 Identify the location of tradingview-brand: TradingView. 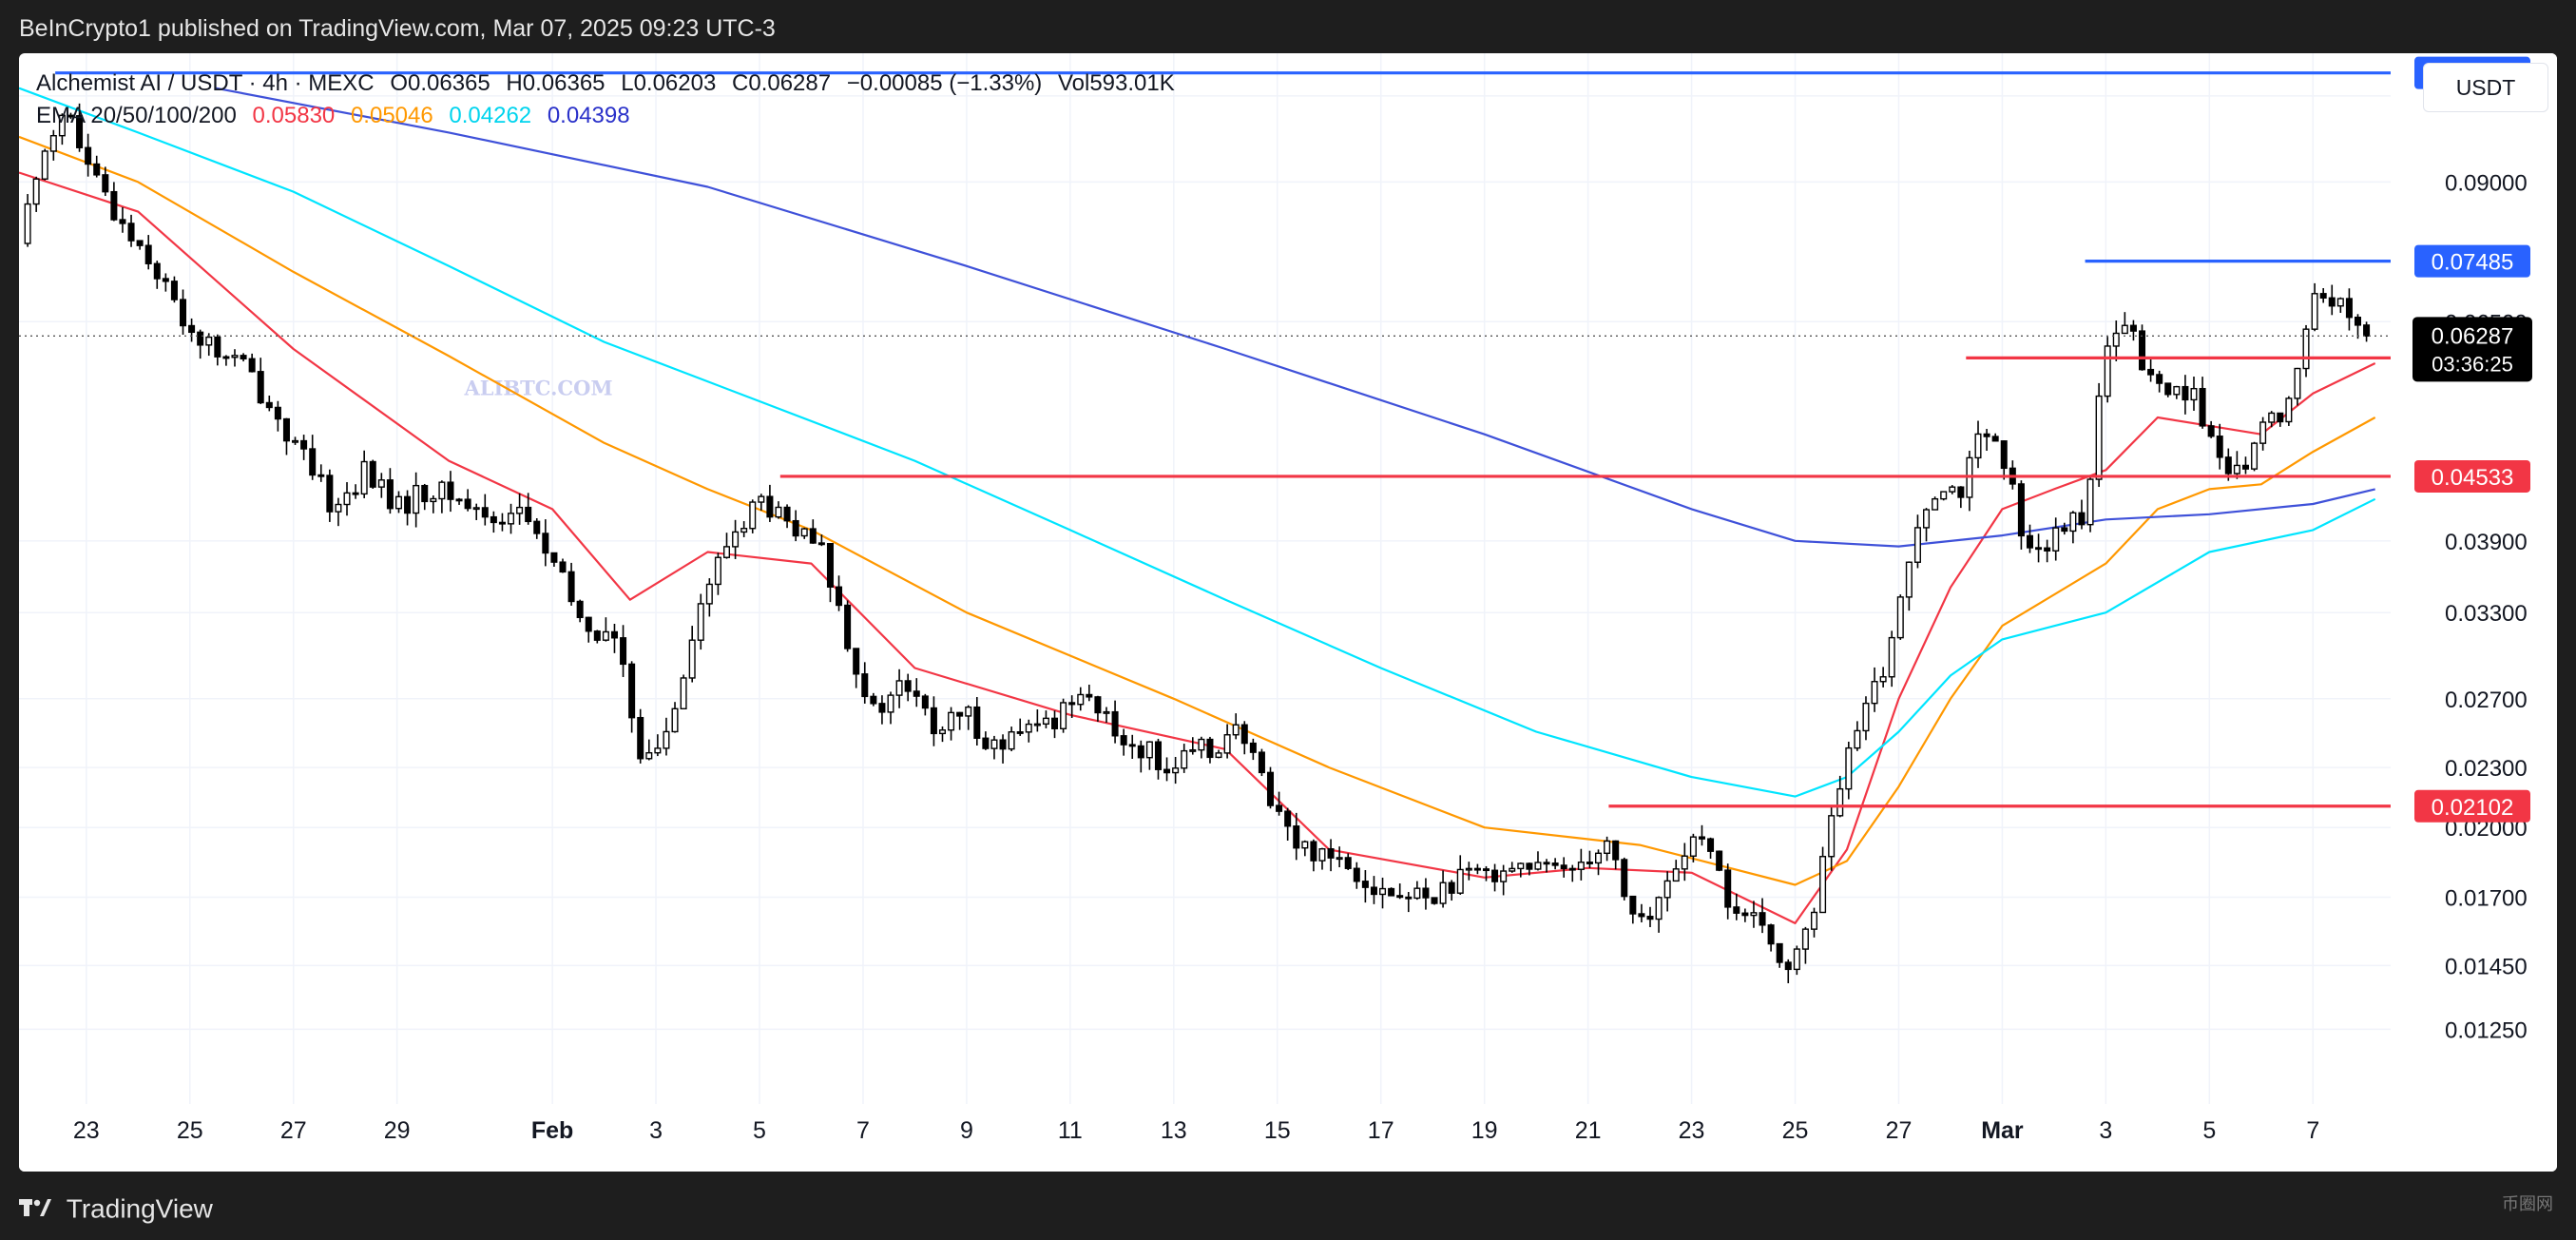
(116, 1208).